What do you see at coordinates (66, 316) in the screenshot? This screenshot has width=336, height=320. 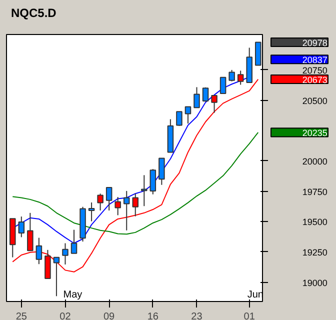 I see `x-tick-label: 02` at bounding box center [66, 316].